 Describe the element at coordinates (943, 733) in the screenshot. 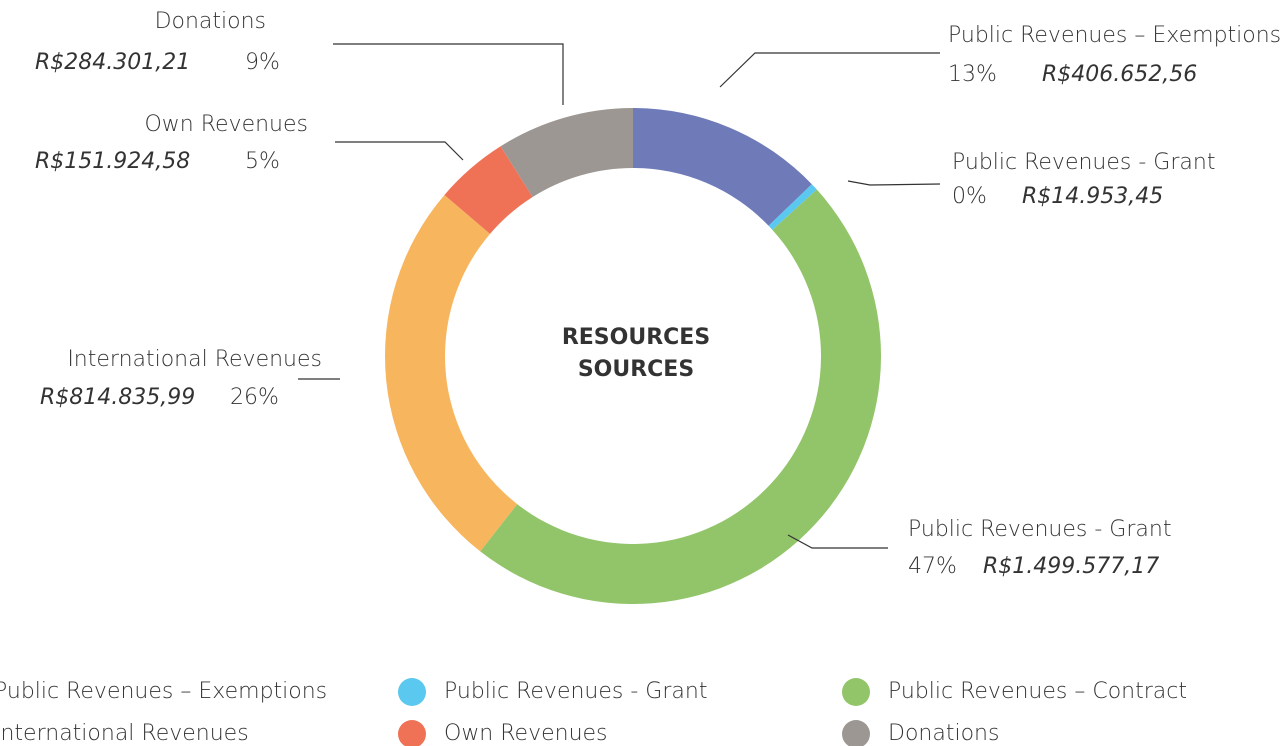

I see `legend-label: Donations` at that location.